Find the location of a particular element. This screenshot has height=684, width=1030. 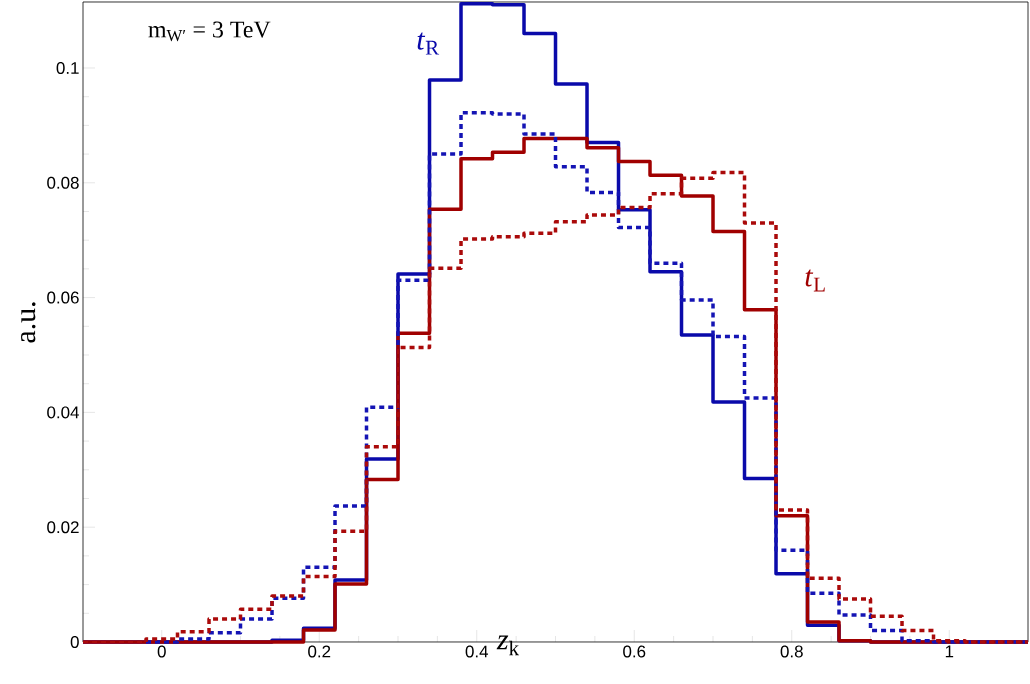

y-tick-label: 0.06 is located at coordinates (63, 297).